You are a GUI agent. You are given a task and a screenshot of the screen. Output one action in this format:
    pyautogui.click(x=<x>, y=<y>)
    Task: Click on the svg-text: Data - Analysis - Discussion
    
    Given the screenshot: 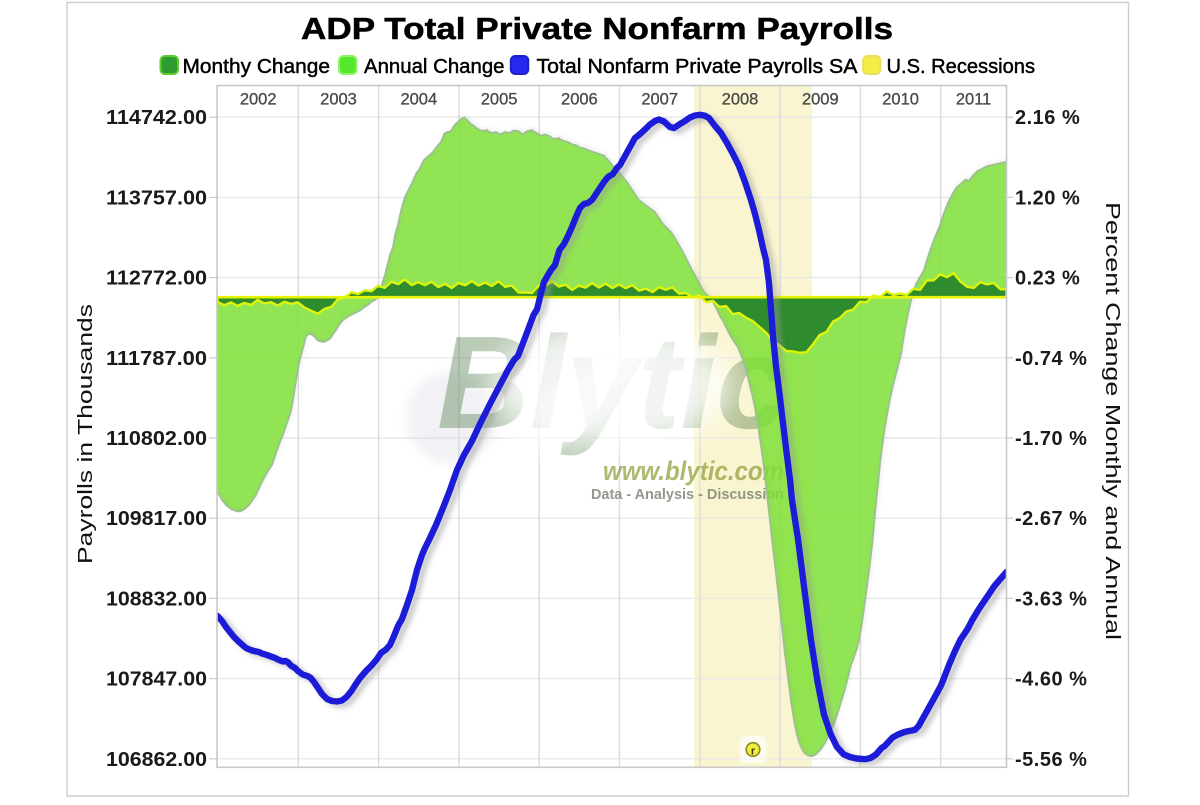 What is the action you would take?
    pyautogui.click(x=687, y=495)
    